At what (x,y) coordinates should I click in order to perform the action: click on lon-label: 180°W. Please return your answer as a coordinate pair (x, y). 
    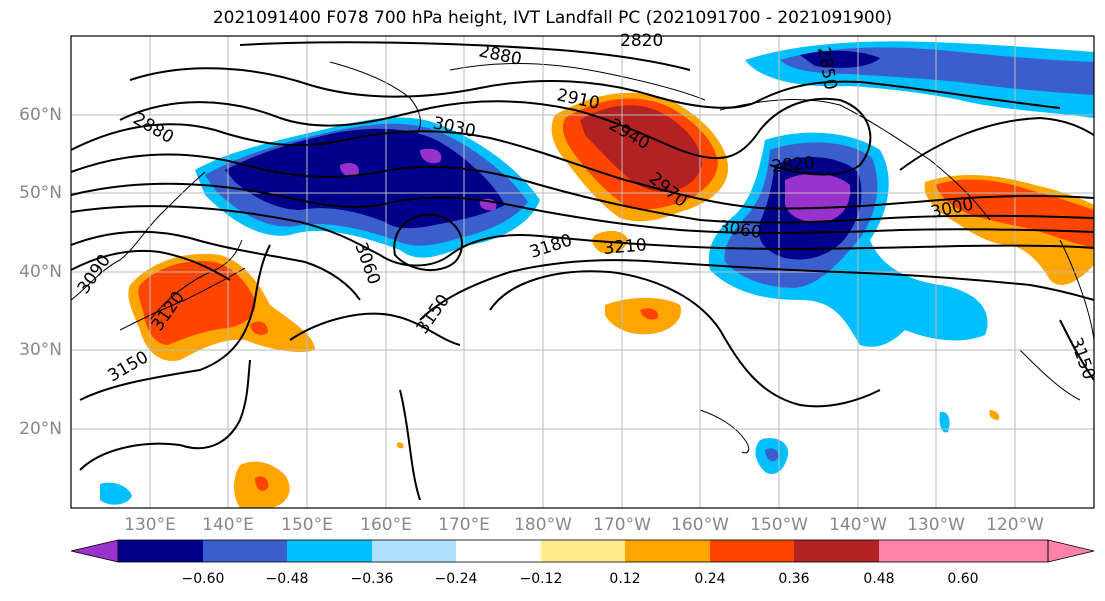
    Looking at the image, I should click on (543, 525).